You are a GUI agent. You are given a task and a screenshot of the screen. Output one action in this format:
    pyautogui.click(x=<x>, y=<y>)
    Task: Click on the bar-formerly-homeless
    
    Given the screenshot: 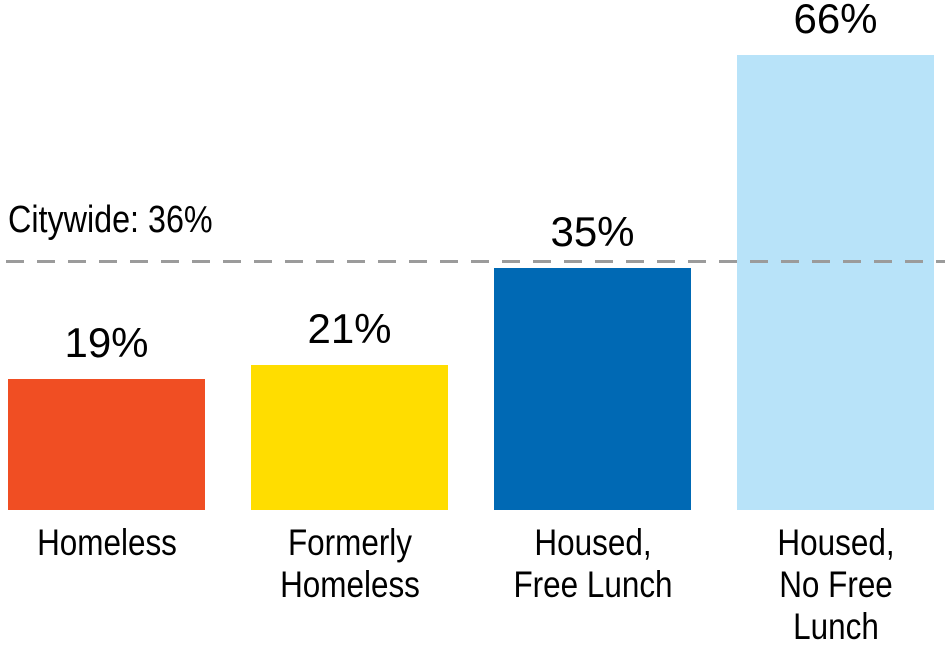 What is the action you would take?
    pyautogui.click(x=349, y=437)
    